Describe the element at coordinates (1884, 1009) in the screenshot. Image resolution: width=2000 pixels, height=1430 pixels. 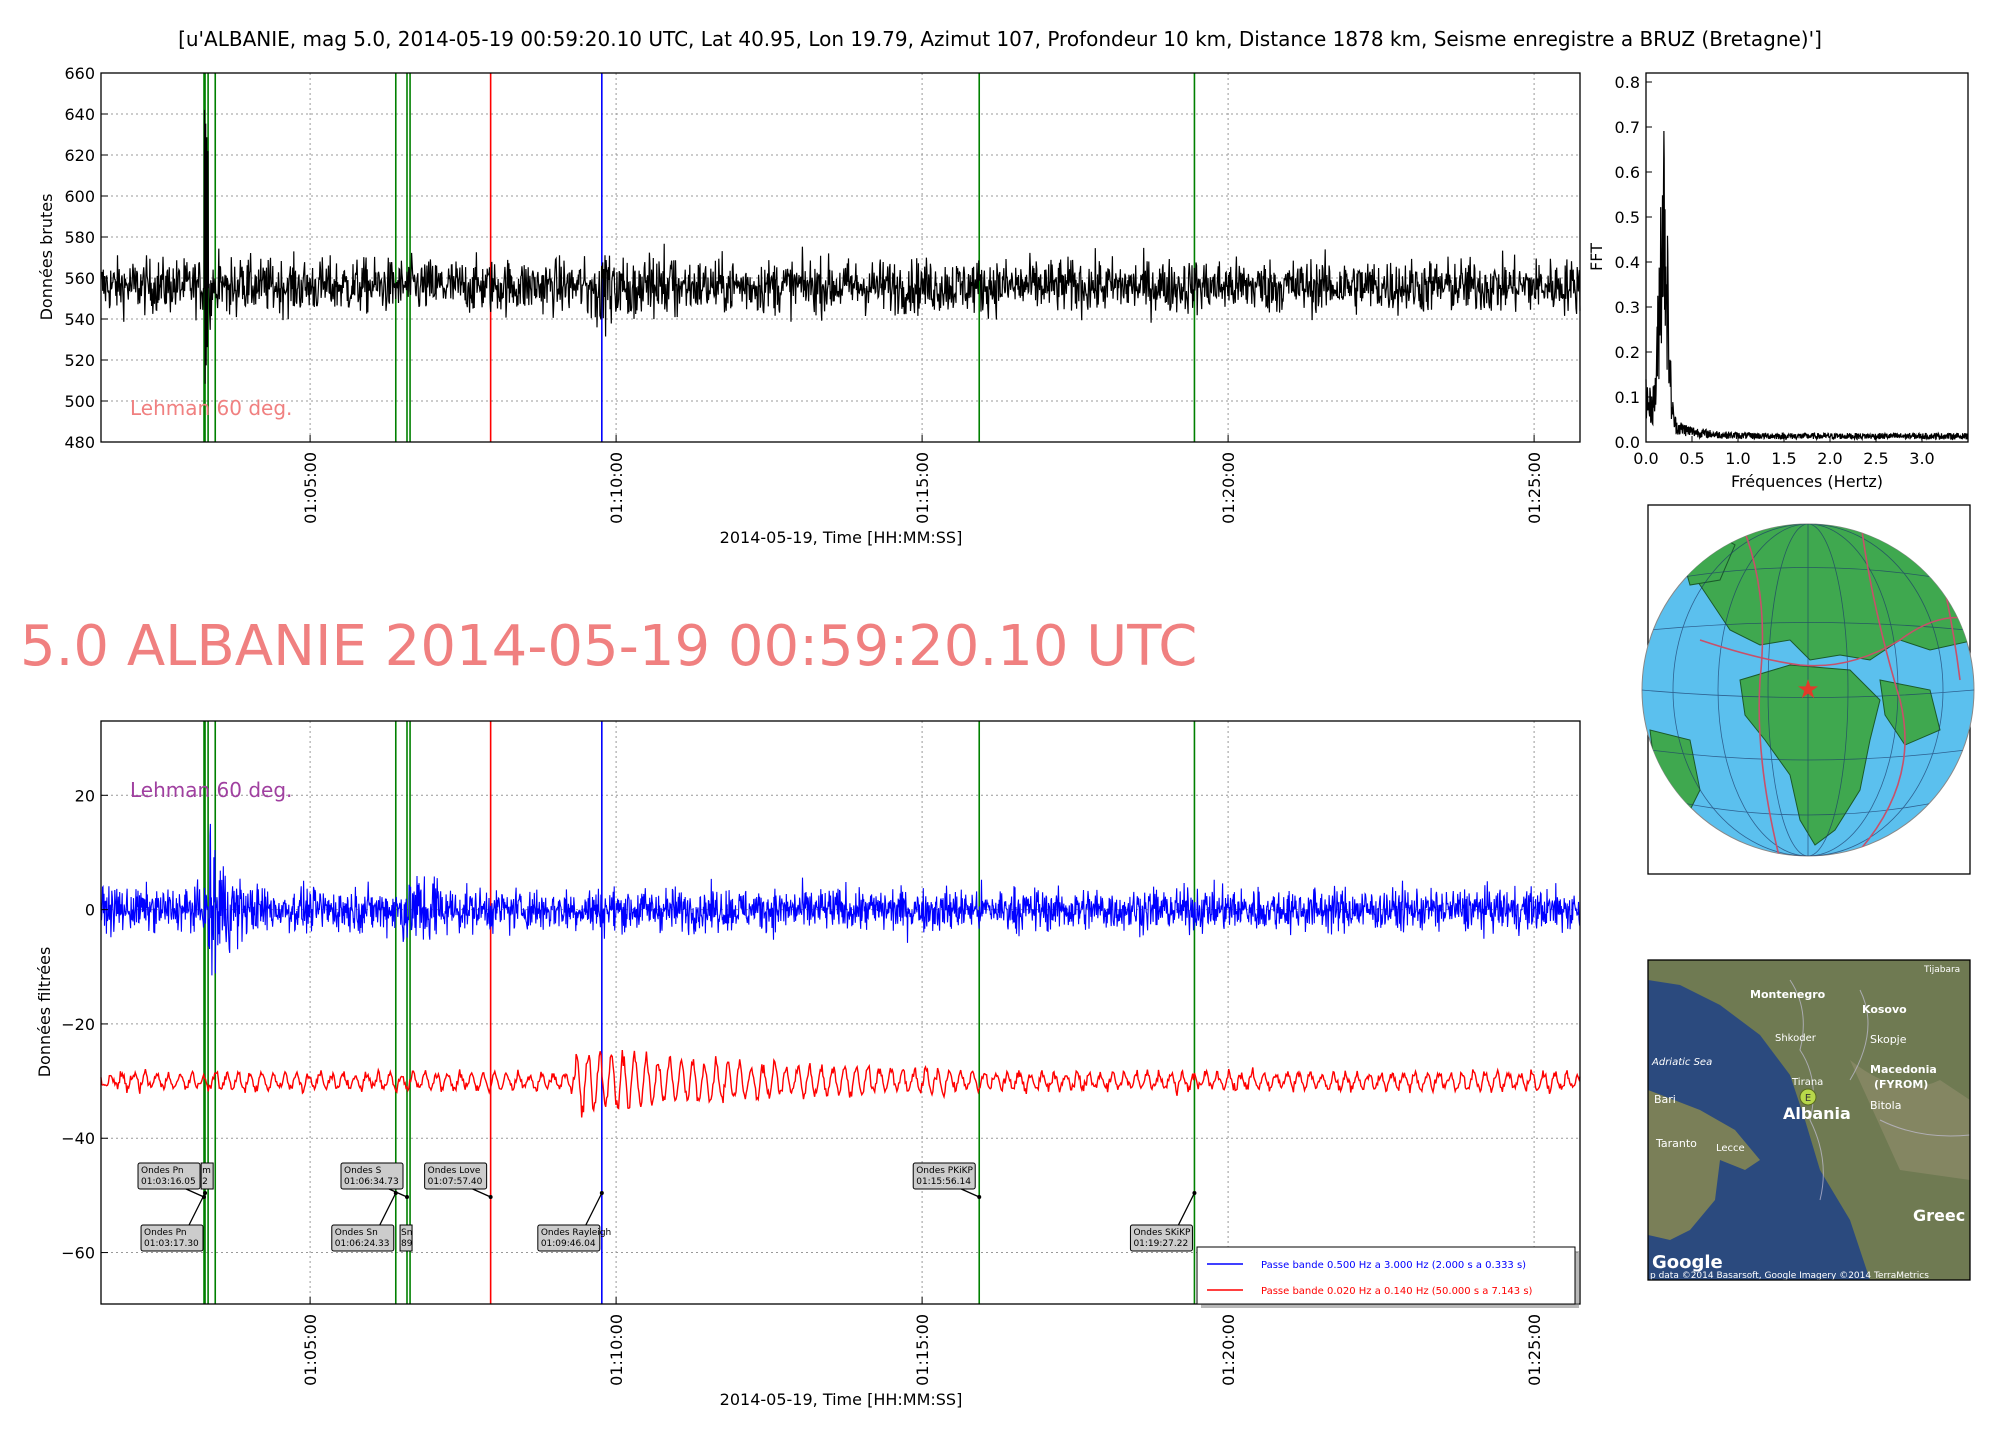
I see `map-label-kosovo: Kosovo` at that location.